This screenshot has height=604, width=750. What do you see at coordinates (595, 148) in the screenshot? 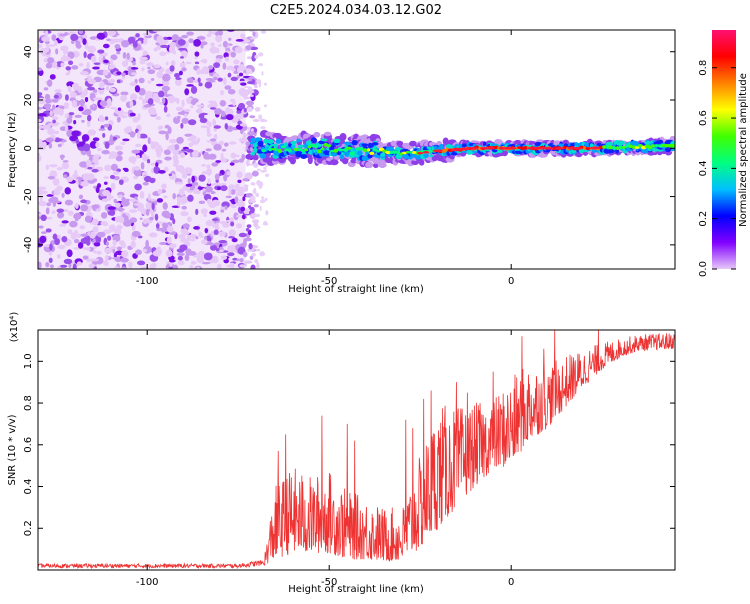
I see `signal-max` at bounding box center [595, 148].